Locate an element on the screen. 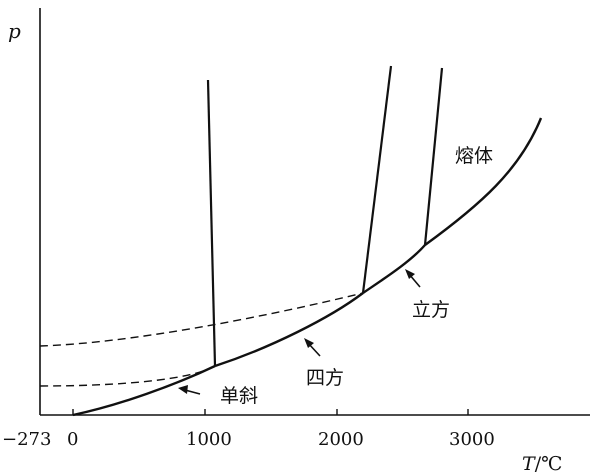 The image size is (600, 476). label-cubic: 立方 is located at coordinates (431, 310).